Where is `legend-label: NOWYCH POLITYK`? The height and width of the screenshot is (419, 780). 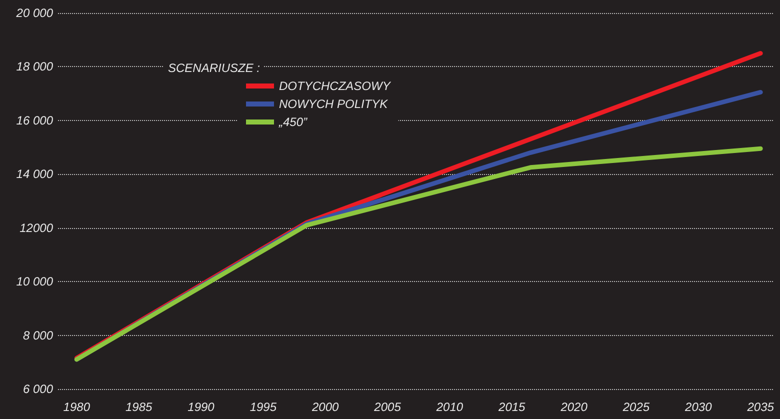
legend-label: NOWYCH POLITYK is located at coordinates (334, 104).